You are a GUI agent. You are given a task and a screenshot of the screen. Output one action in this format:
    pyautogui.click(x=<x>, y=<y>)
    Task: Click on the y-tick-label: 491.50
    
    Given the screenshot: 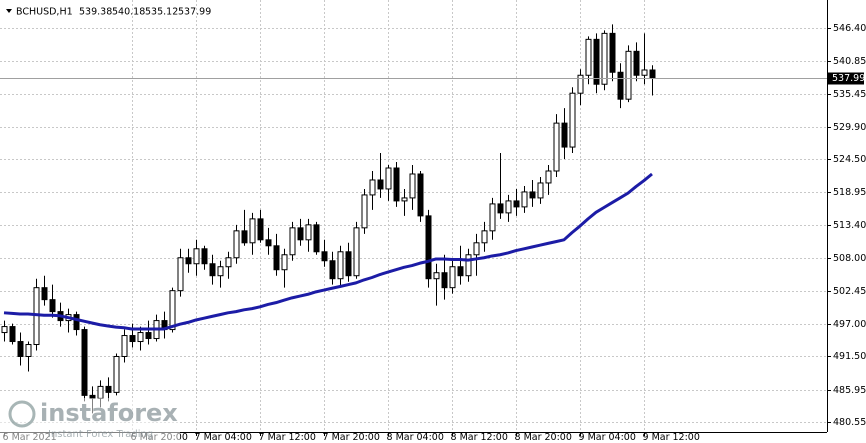 What is the action you would take?
    pyautogui.click(x=849, y=356)
    